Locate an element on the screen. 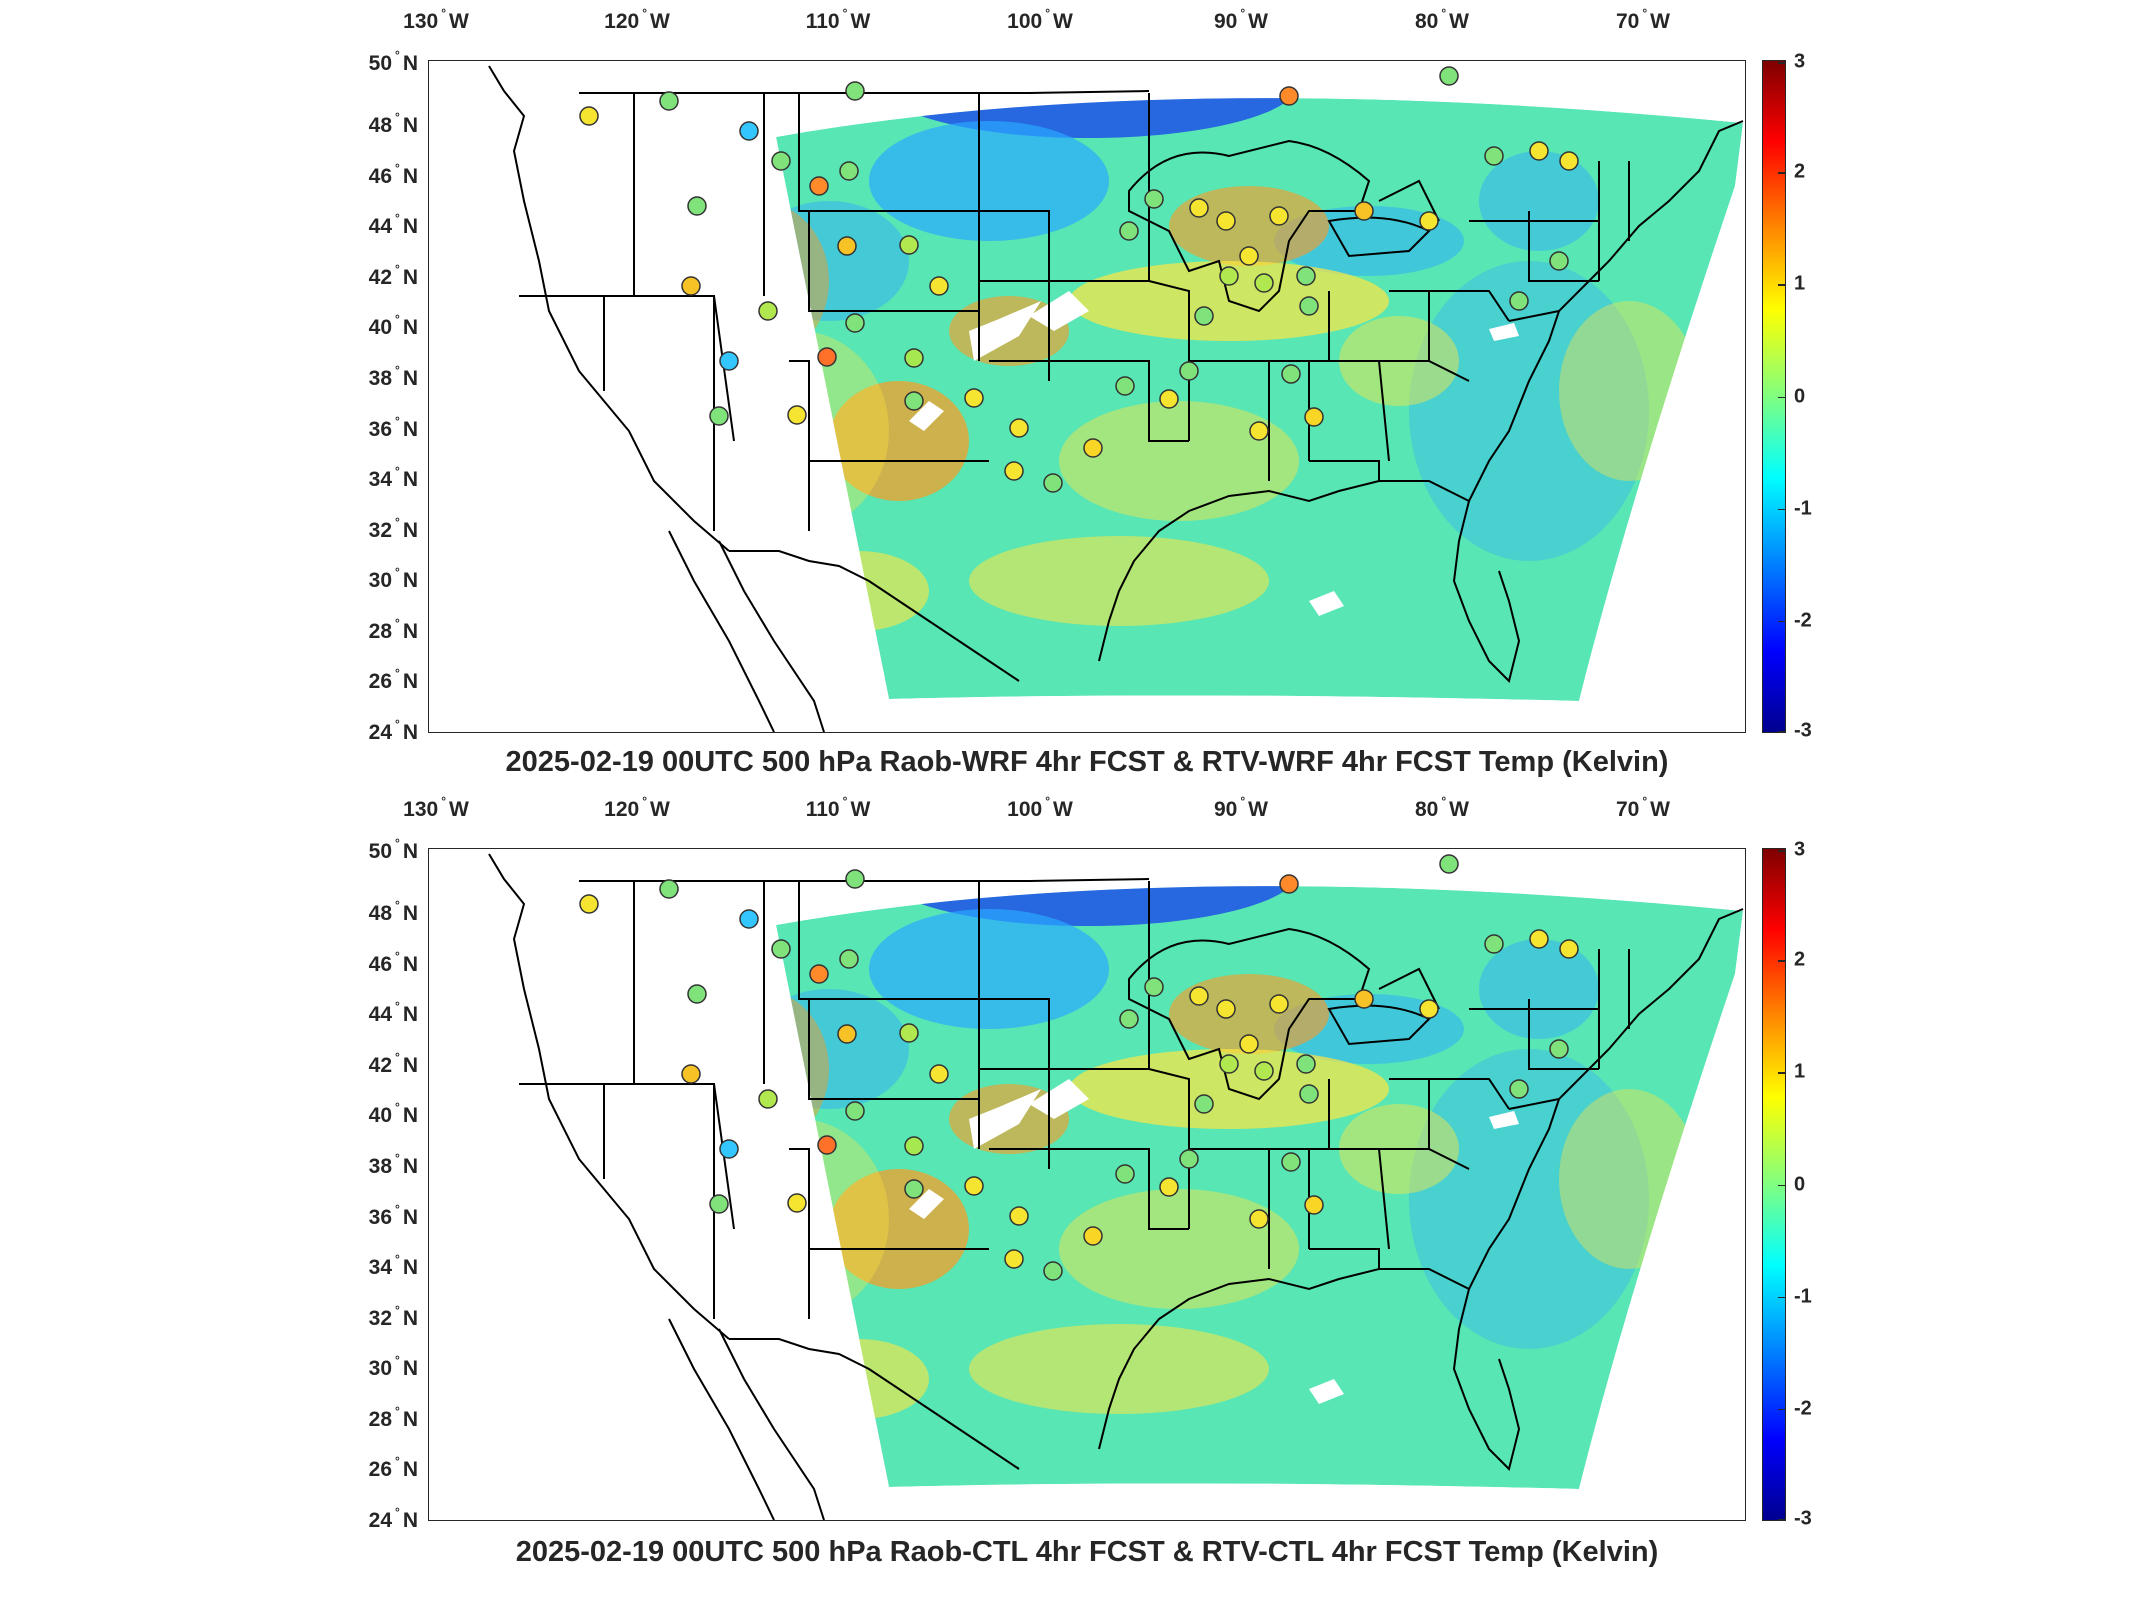 This screenshot has width=2133, height=1600. latitude-label: 44 ° N is located at coordinates (393, 1013).